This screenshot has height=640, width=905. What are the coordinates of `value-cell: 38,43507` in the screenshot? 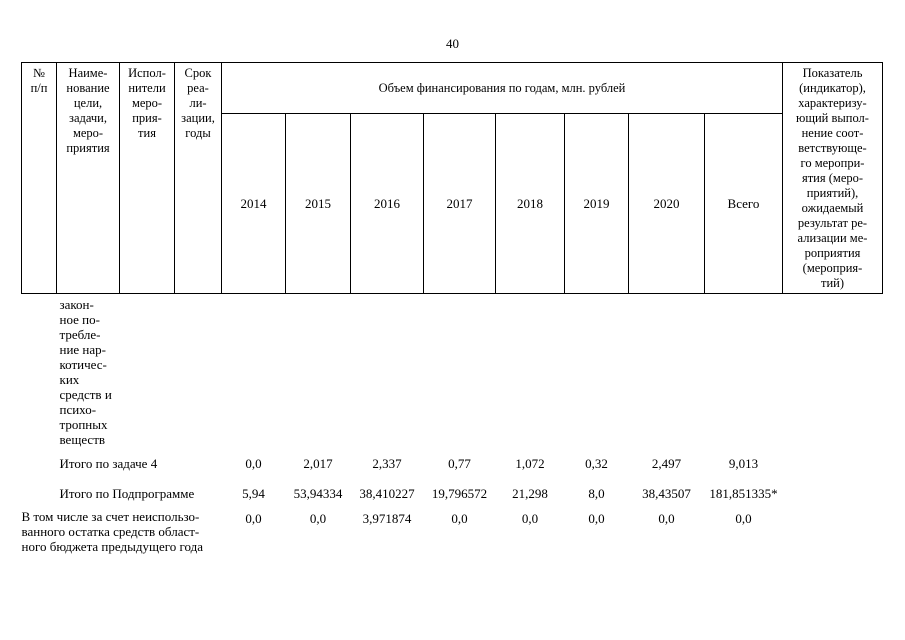 It's located at (666, 493).